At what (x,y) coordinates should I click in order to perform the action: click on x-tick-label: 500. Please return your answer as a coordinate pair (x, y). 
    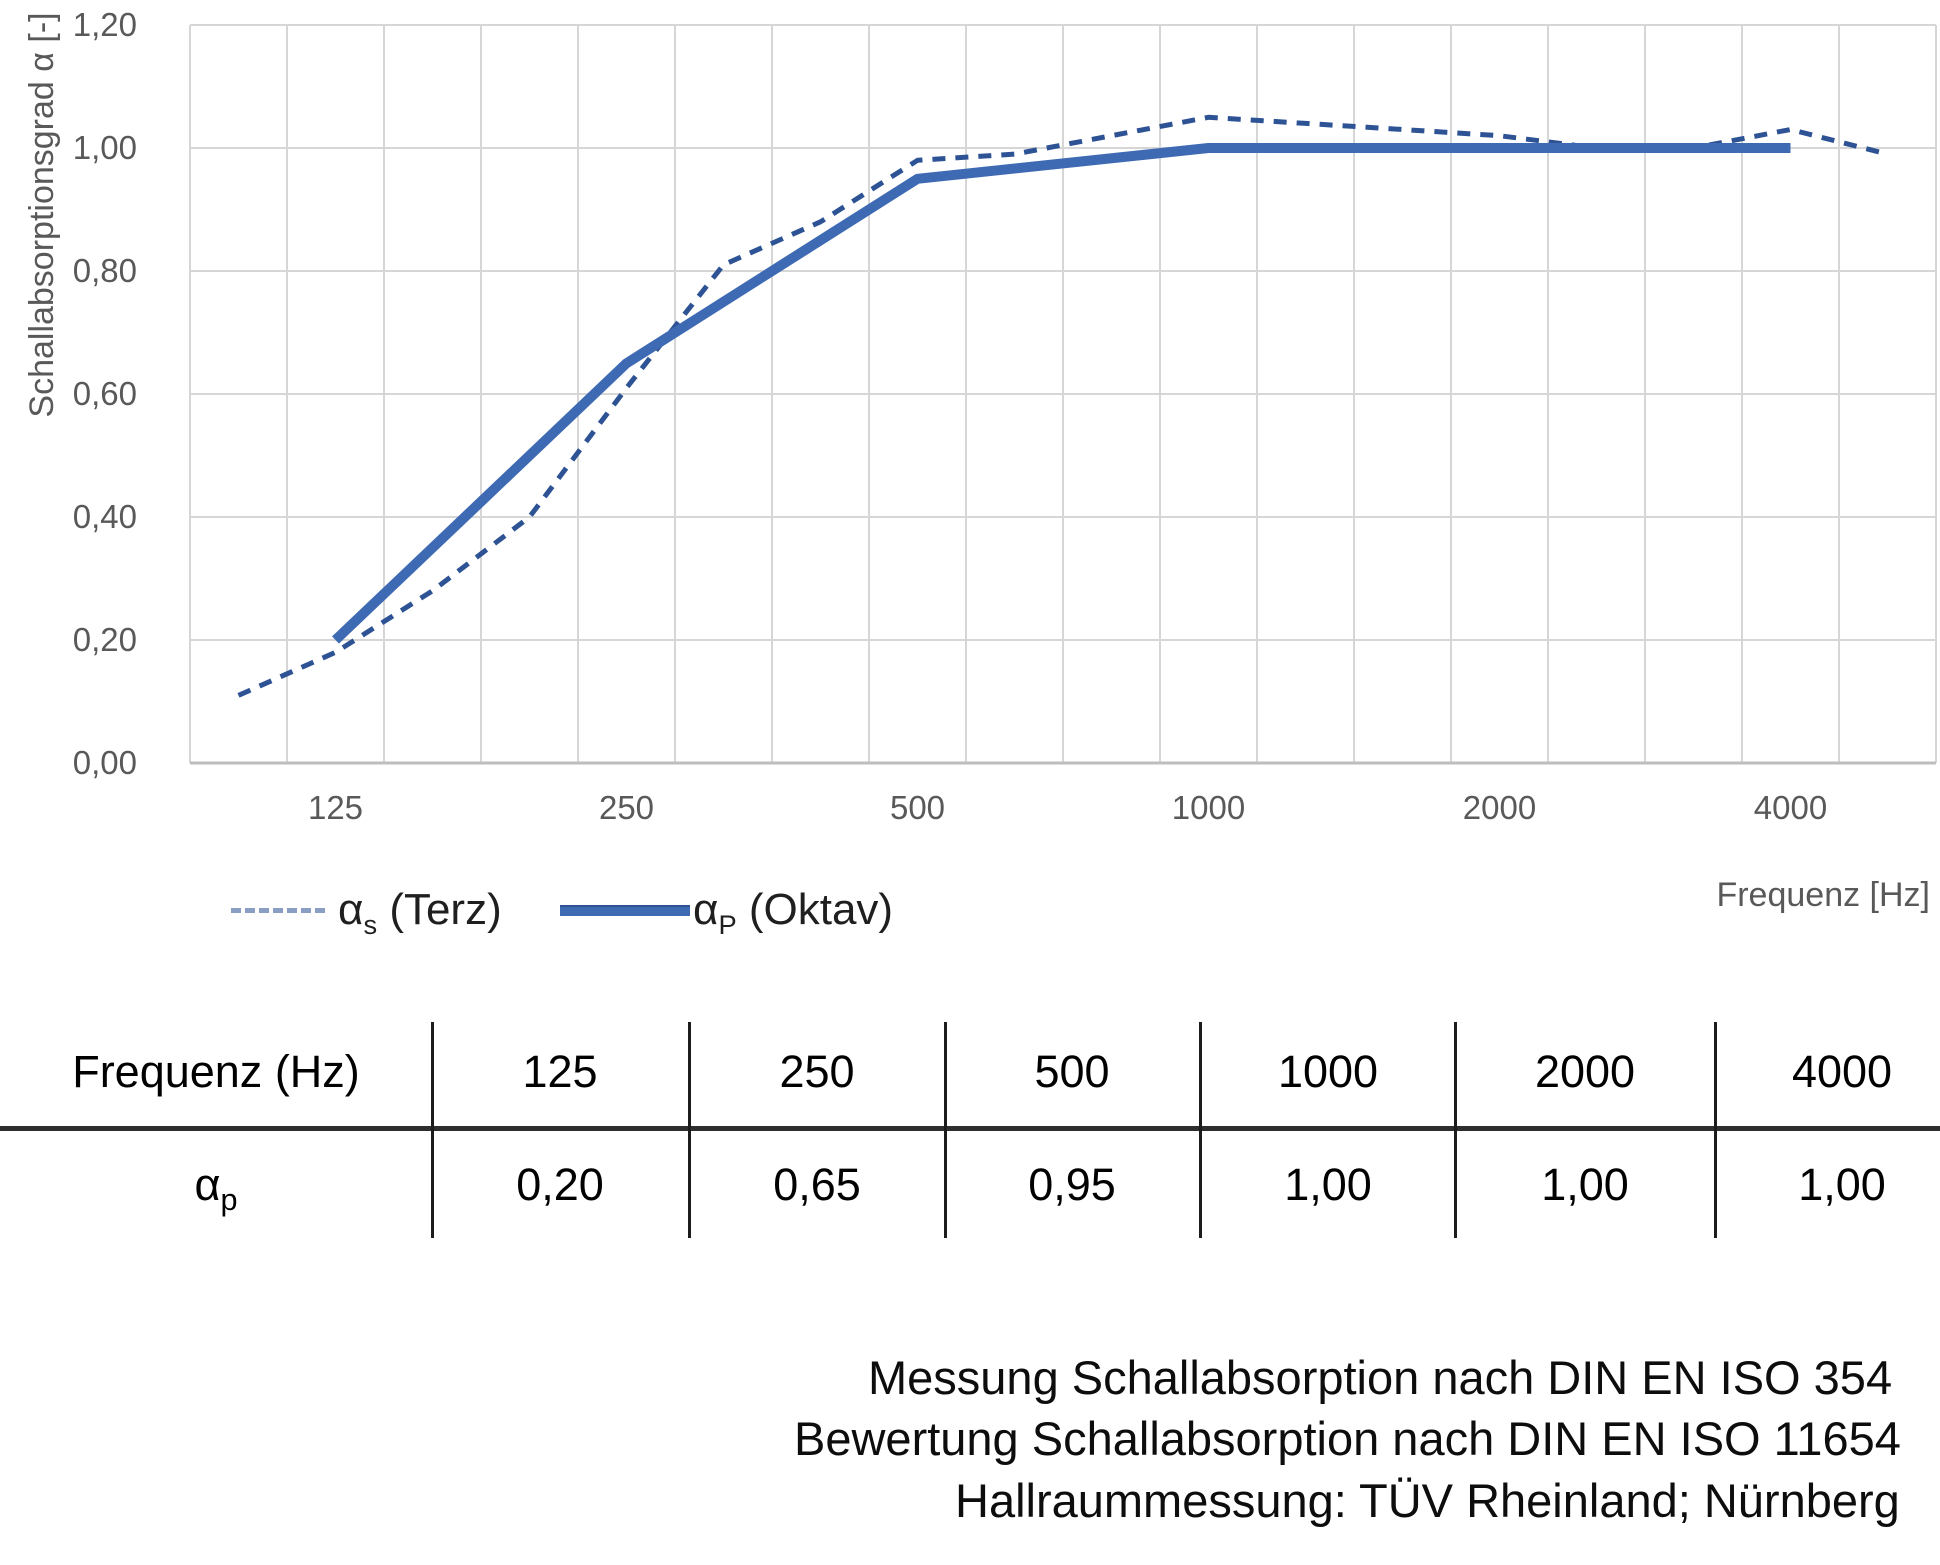
    Looking at the image, I should click on (917, 807).